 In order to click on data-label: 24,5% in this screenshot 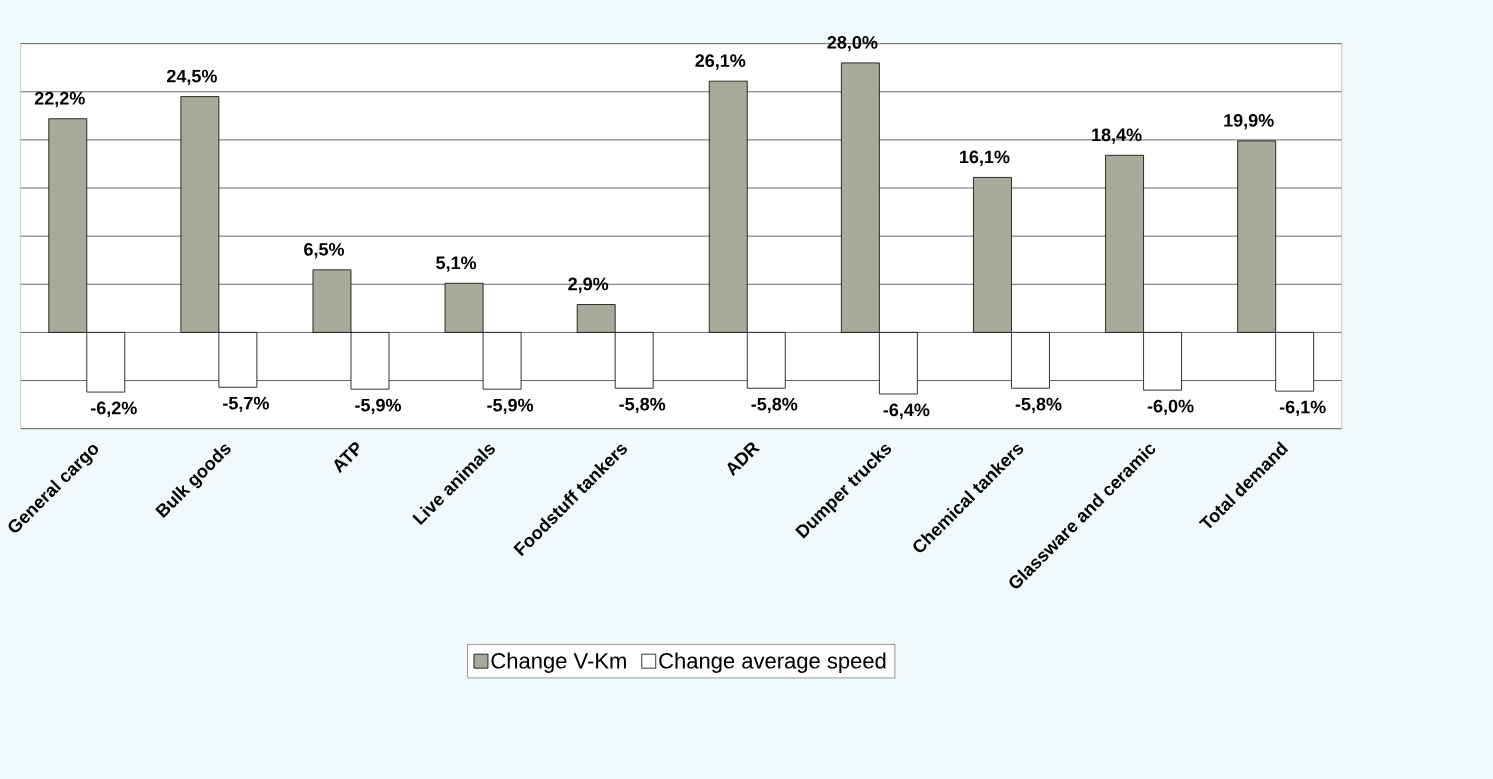, I will do `click(191, 77)`.